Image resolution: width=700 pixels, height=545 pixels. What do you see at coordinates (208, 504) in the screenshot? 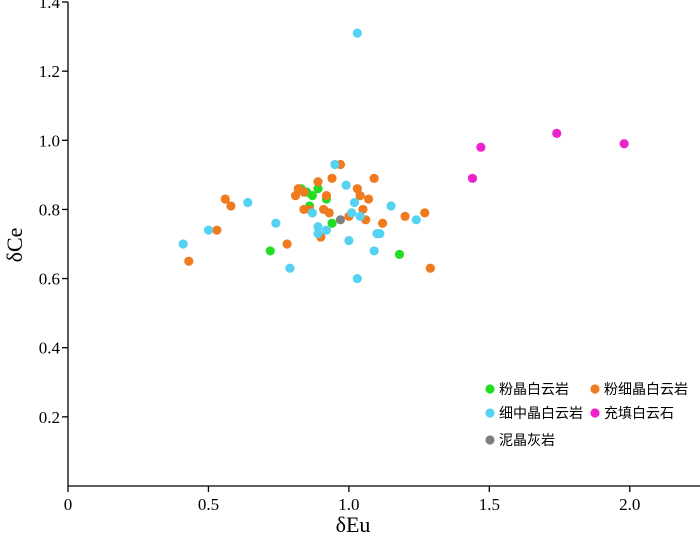
I see `x-tick-label: 0.5` at bounding box center [208, 504].